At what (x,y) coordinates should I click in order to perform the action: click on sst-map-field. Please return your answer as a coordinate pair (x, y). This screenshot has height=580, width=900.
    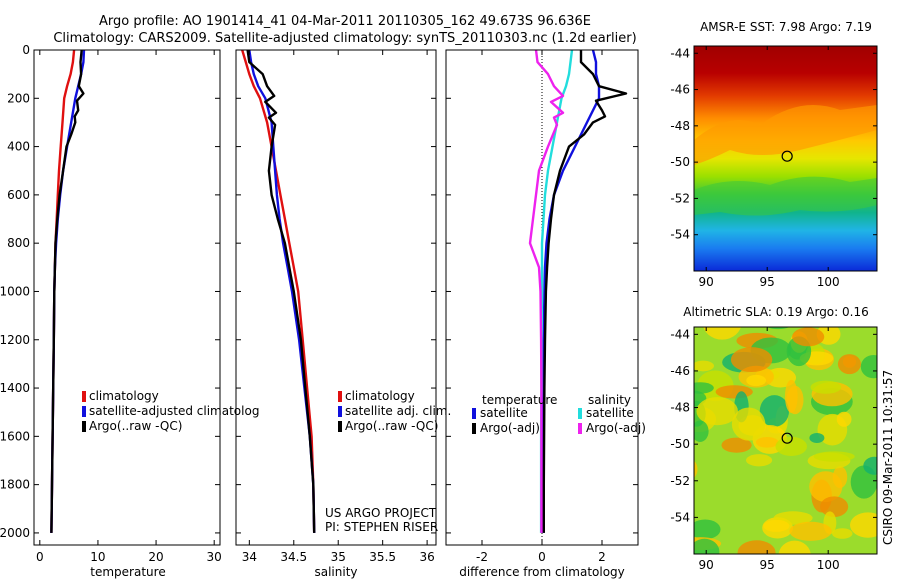
    Looking at the image, I should click on (785, 158).